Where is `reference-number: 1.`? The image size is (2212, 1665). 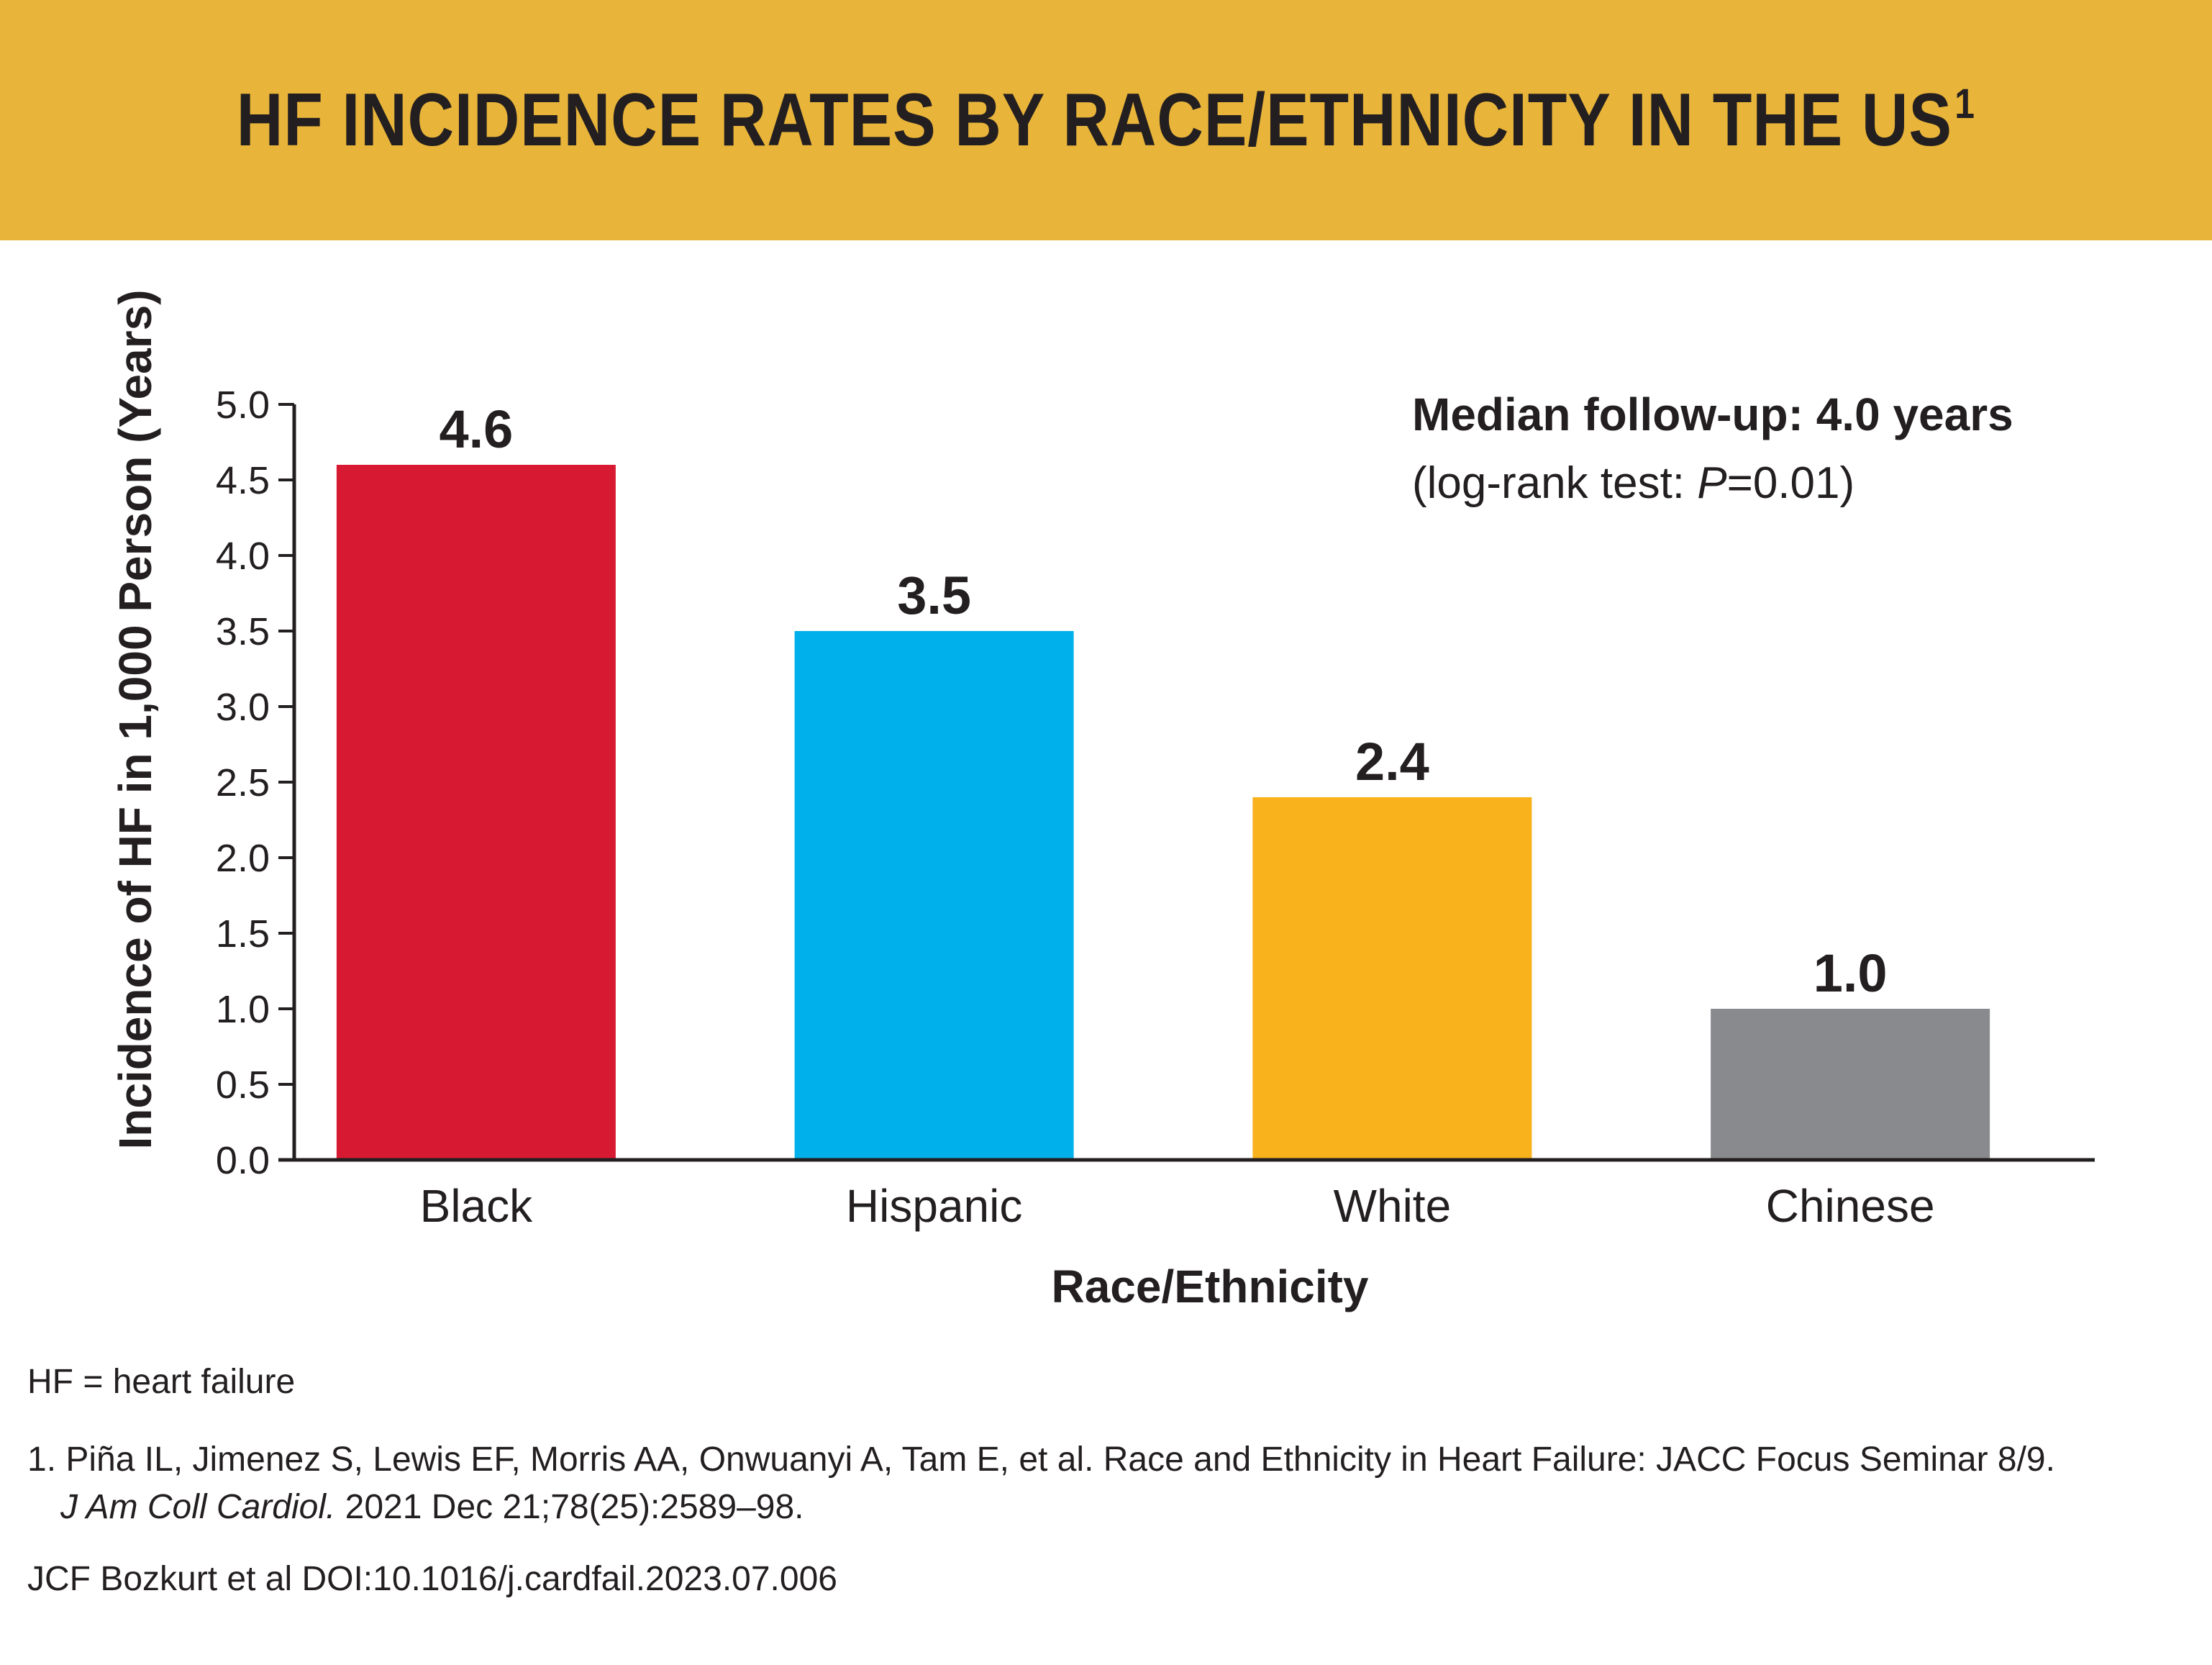 reference-number: 1. is located at coordinates (42, 1460).